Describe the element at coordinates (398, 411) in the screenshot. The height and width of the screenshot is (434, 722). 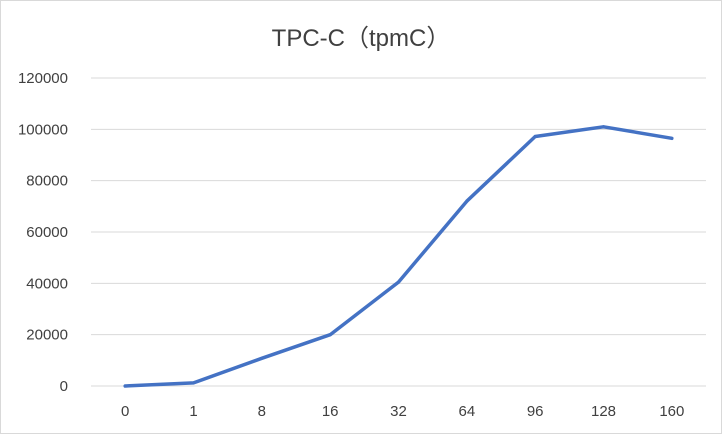
I see `x-tick-label: 32` at that location.